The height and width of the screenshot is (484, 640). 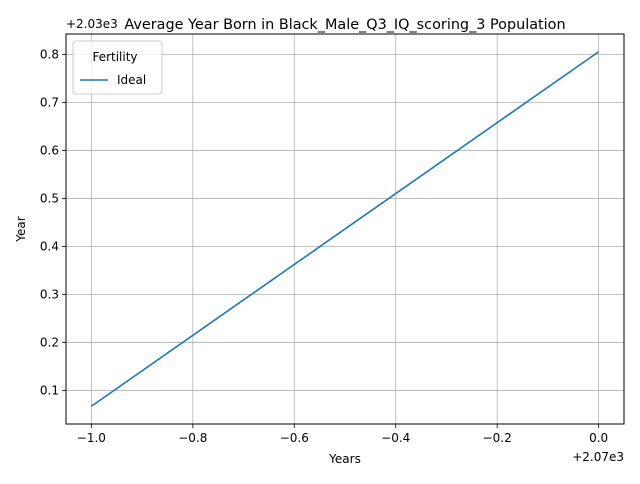 I want to click on y-tick-label: 0.6, so click(x=49, y=151).